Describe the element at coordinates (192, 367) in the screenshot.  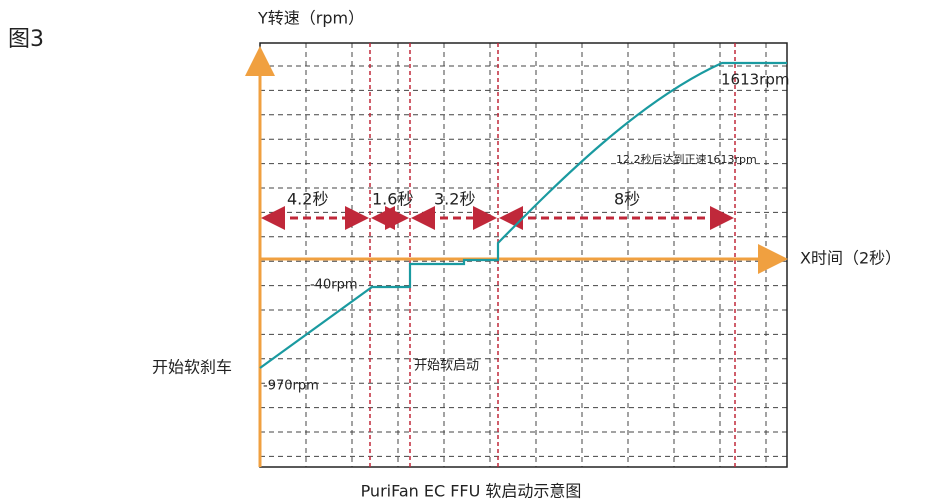
I see `annotation: 开始软刹车` at that location.